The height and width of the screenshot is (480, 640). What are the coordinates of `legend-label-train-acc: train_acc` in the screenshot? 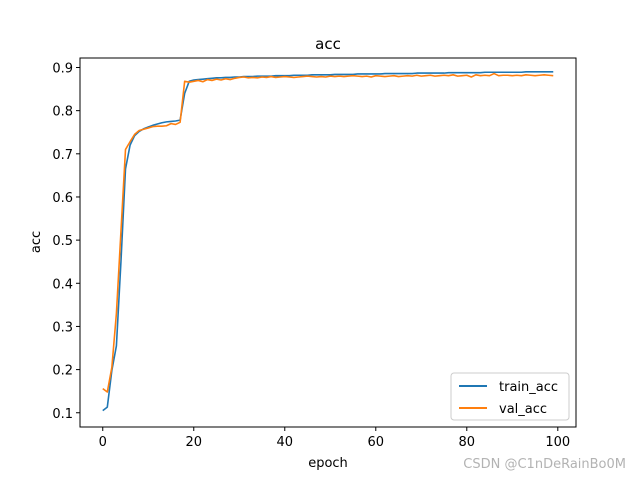 It's located at (528, 387).